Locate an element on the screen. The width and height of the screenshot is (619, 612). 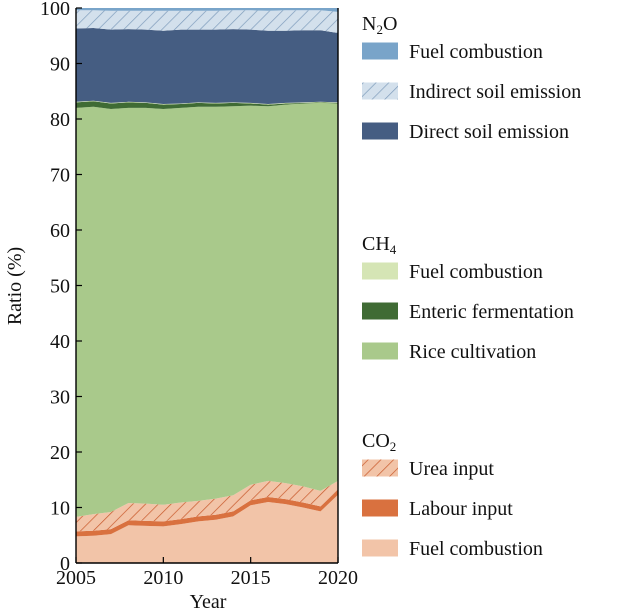
legend-group-heading: CO2 is located at coordinates (379, 442).